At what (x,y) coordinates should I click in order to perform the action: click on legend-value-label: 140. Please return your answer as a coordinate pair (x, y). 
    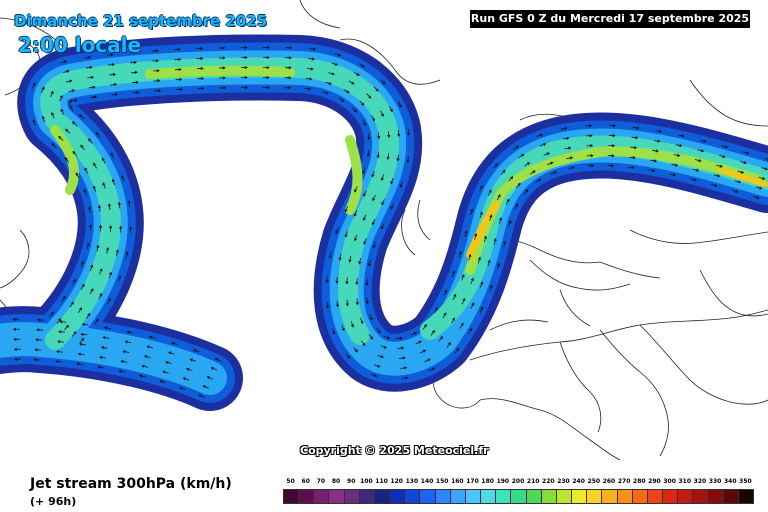
    Looking at the image, I should click on (427, 481).